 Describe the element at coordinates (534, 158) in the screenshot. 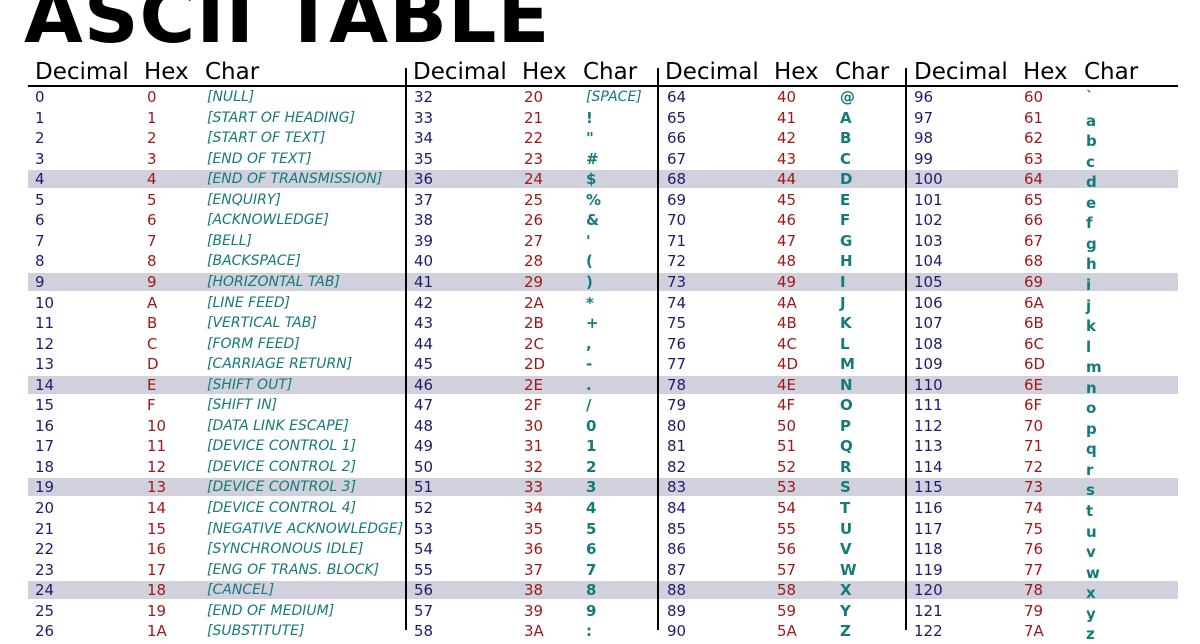

I see `hex-cell: 23` at that location.